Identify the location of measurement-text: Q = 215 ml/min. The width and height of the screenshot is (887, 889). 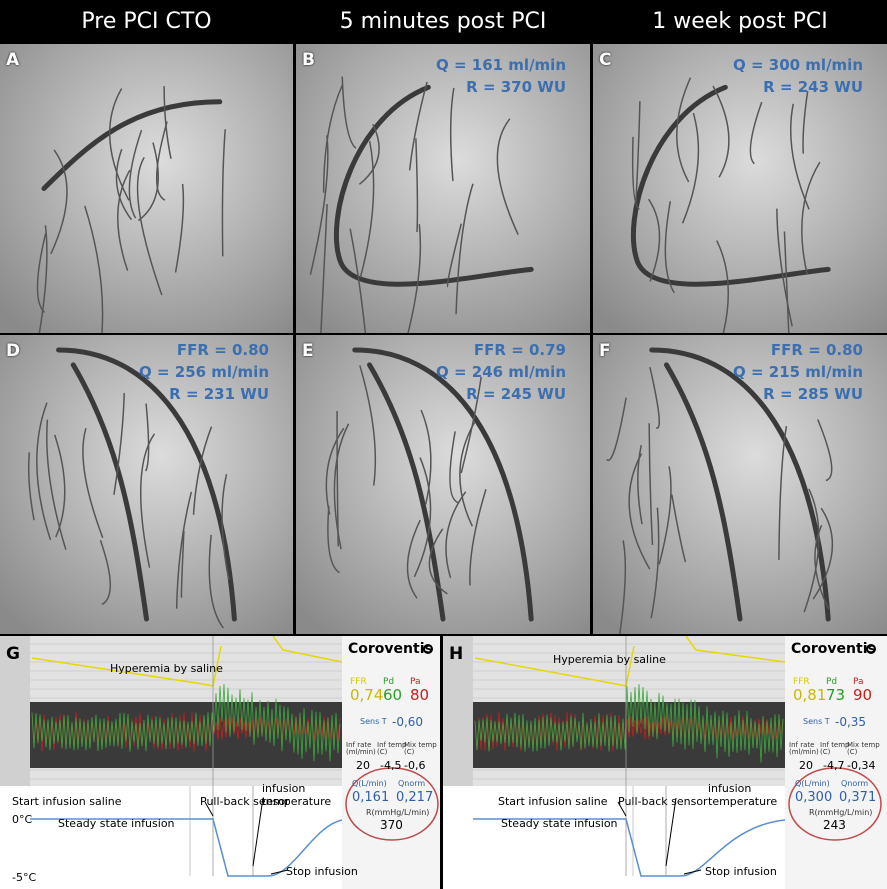
(798, 372).